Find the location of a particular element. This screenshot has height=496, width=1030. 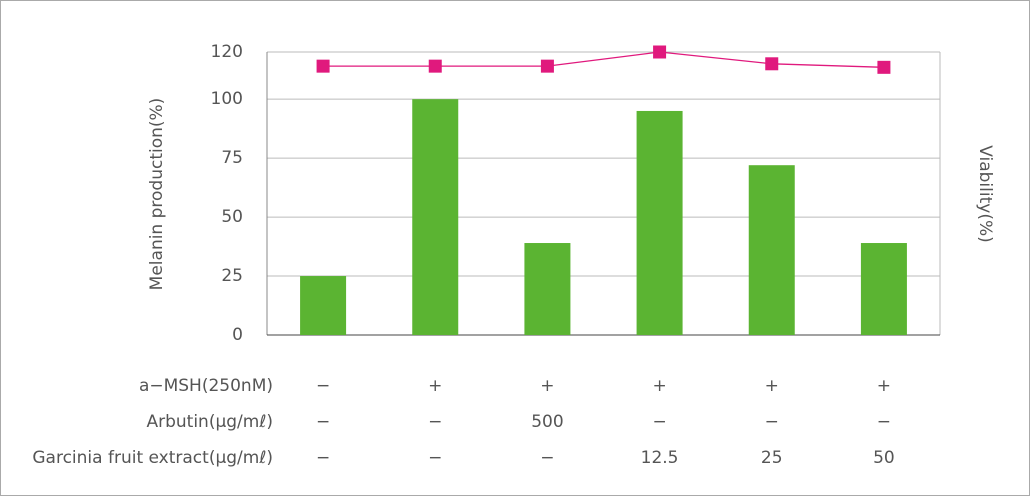

y-tick-label: 120 is located at coordinates (227, 52).